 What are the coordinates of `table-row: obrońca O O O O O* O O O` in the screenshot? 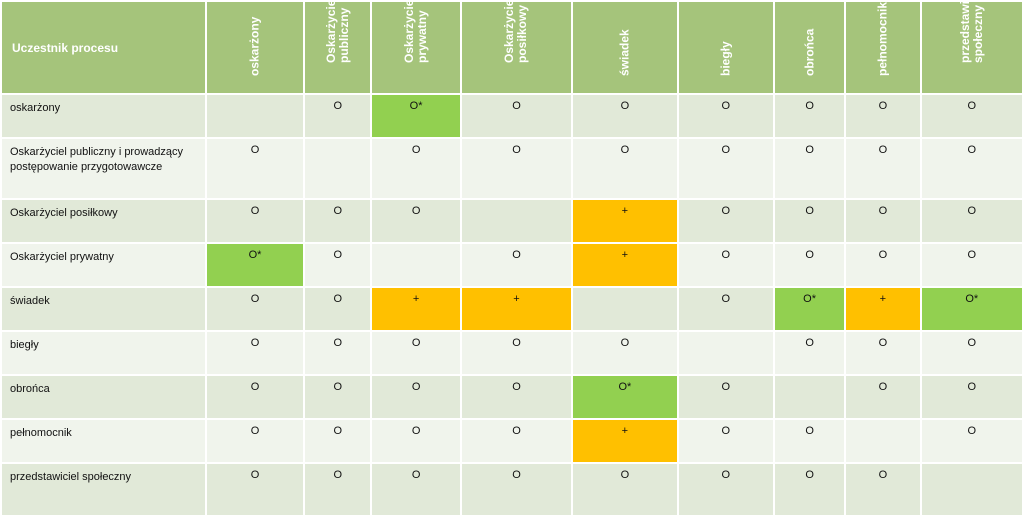 It's located at (512, 397).